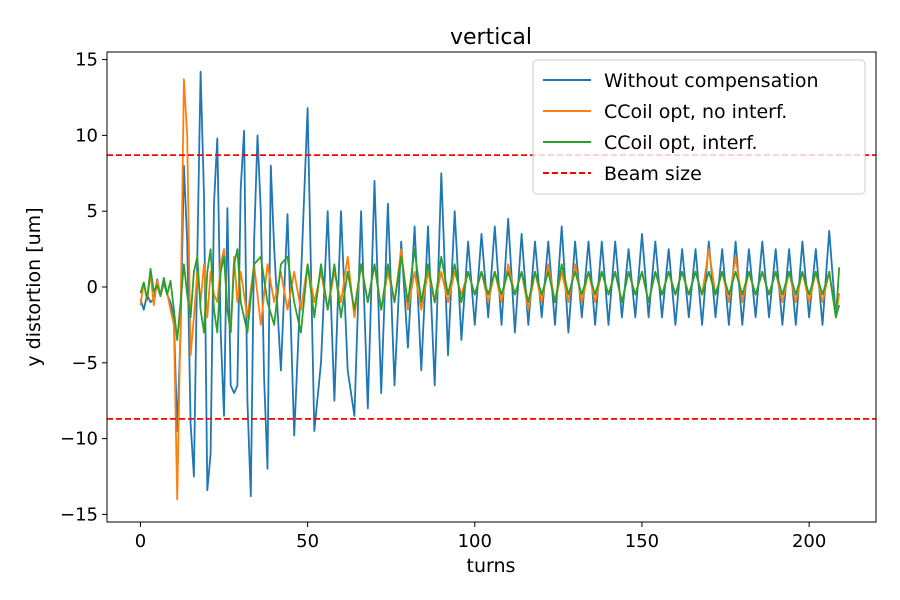 This screenshot has height=600, width=900. What do you see at coordinates (84, 363) in the screenshot?
I see `y-tick-label: −5` at bounding box center [84, 363].